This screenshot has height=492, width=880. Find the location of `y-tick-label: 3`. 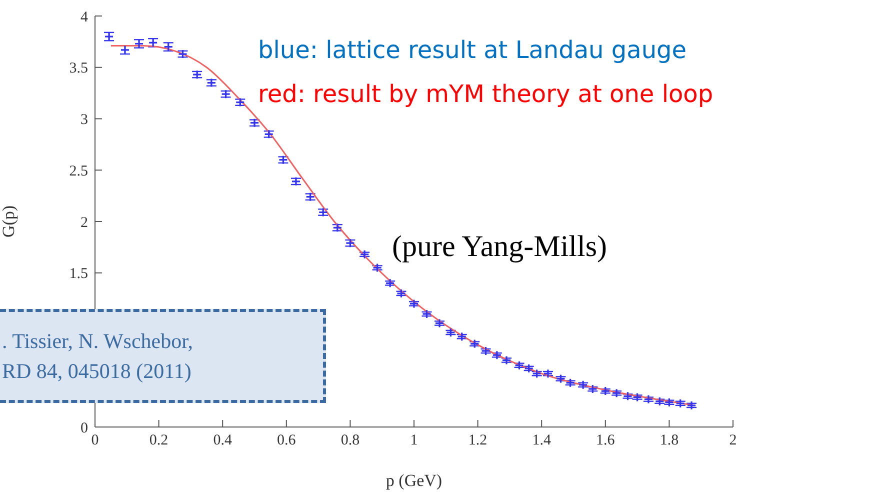

y-tick-label: 3 is located at coordinates (84, 120).